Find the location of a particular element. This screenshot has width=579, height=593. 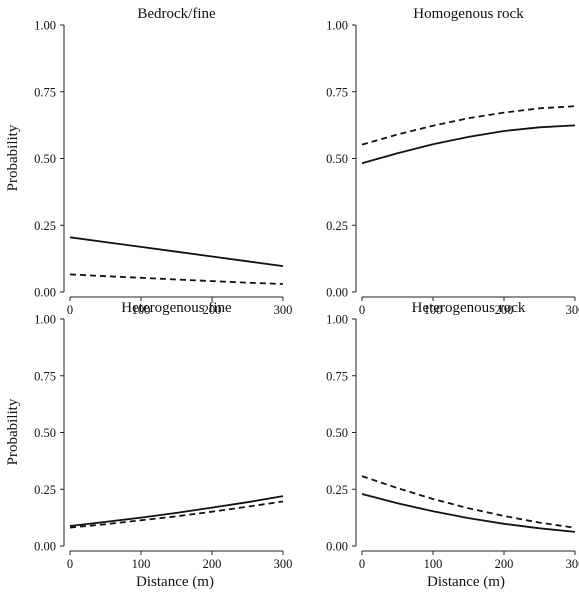

panel-heterogenous-rock-x-tick-label: 100 is located at coordinates (433, 564).